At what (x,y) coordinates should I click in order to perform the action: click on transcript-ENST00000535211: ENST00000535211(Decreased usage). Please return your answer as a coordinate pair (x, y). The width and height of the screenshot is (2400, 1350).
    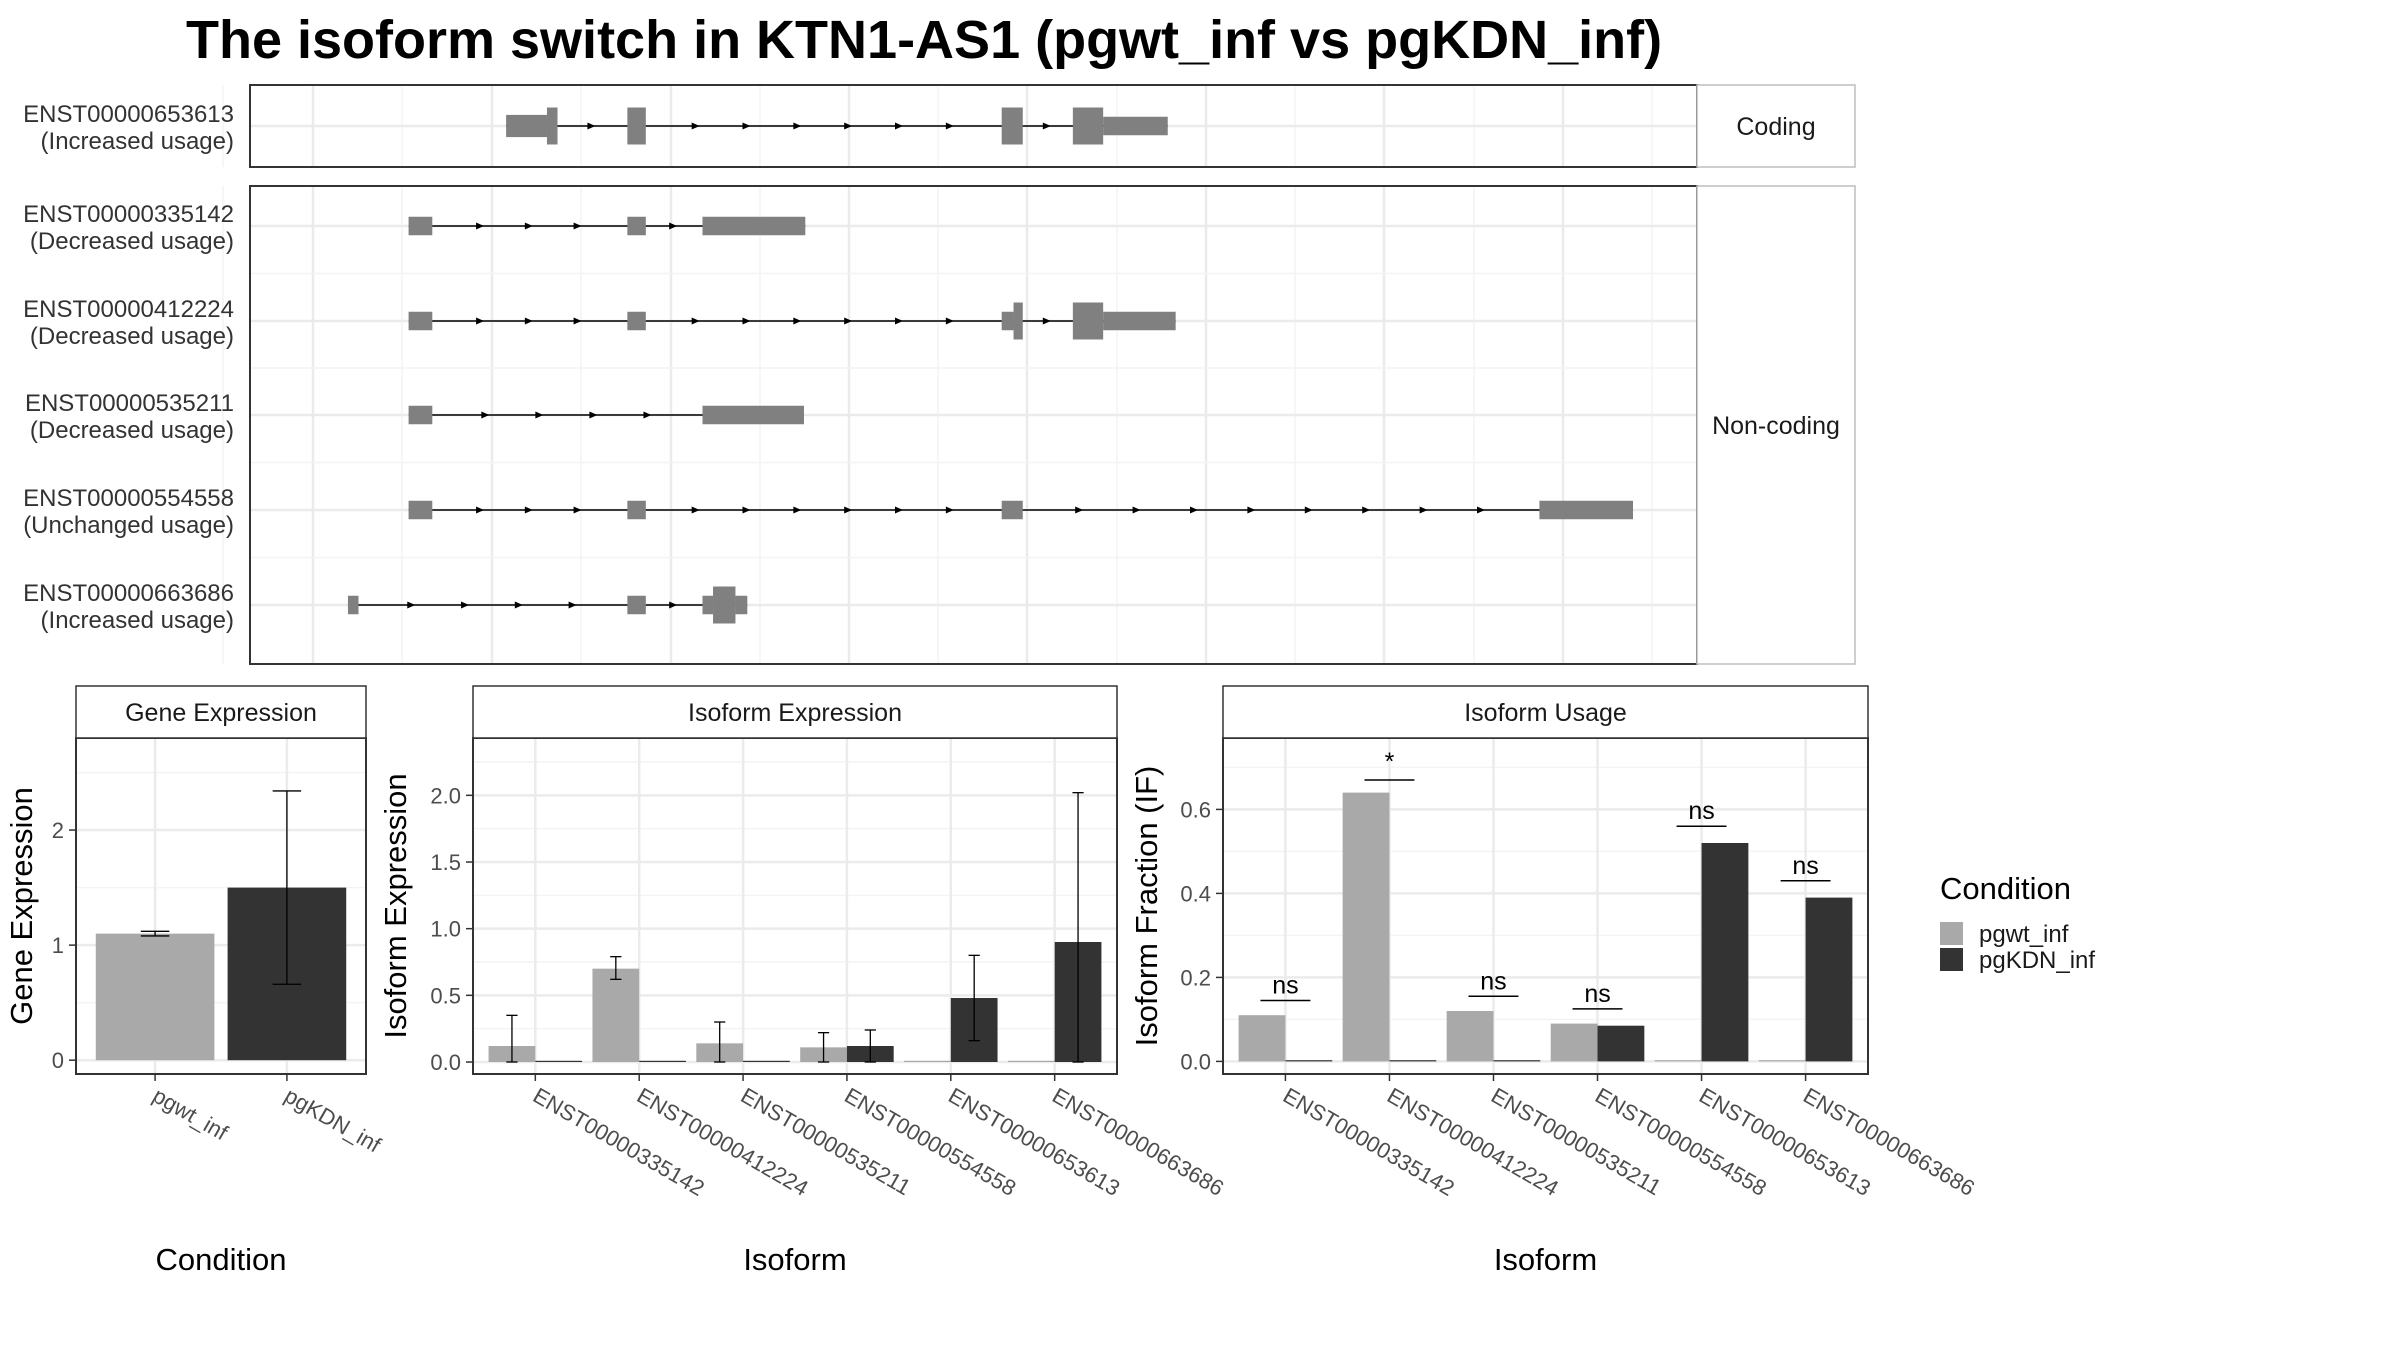
    Looking at the image, I should click on (414, 417).